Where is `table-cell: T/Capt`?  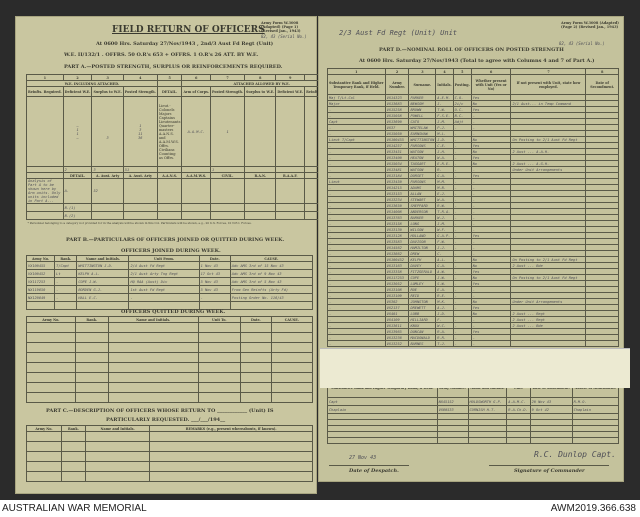 table-cell: T/Capt is located at coordinates (66, 265).